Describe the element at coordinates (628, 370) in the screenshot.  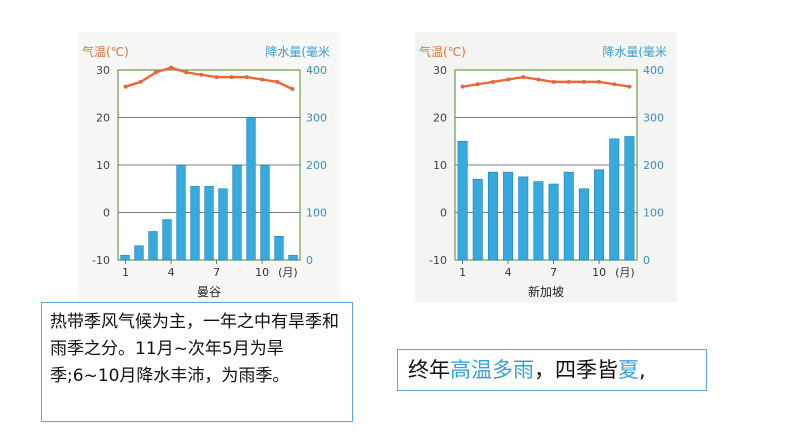
I see `singapore-text-highlight-summer: 夏` at that location.